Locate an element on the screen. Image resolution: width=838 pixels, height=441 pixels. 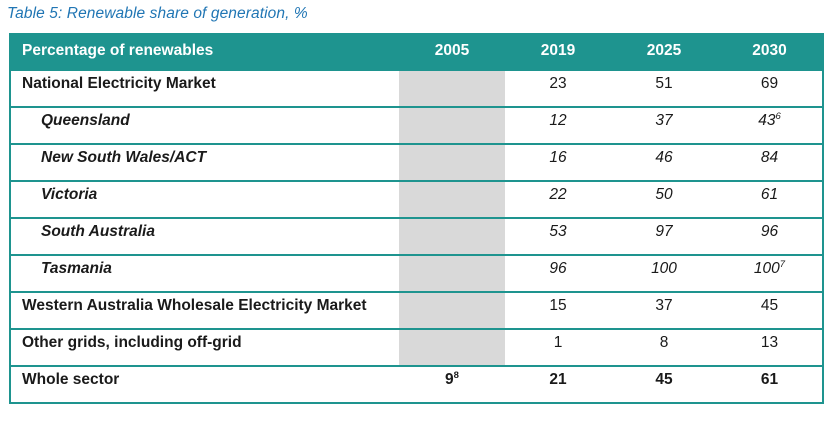
cell-2019: 12 is located at coordinates (558, 125).